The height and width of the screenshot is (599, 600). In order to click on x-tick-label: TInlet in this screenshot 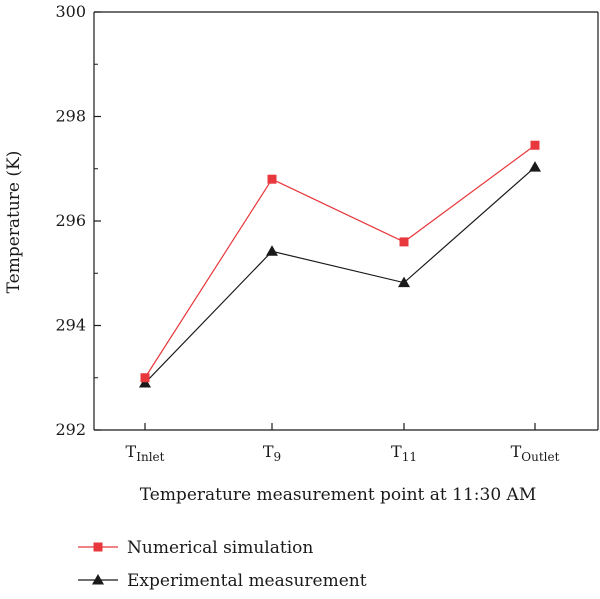, I will do `click(145, 453)`.